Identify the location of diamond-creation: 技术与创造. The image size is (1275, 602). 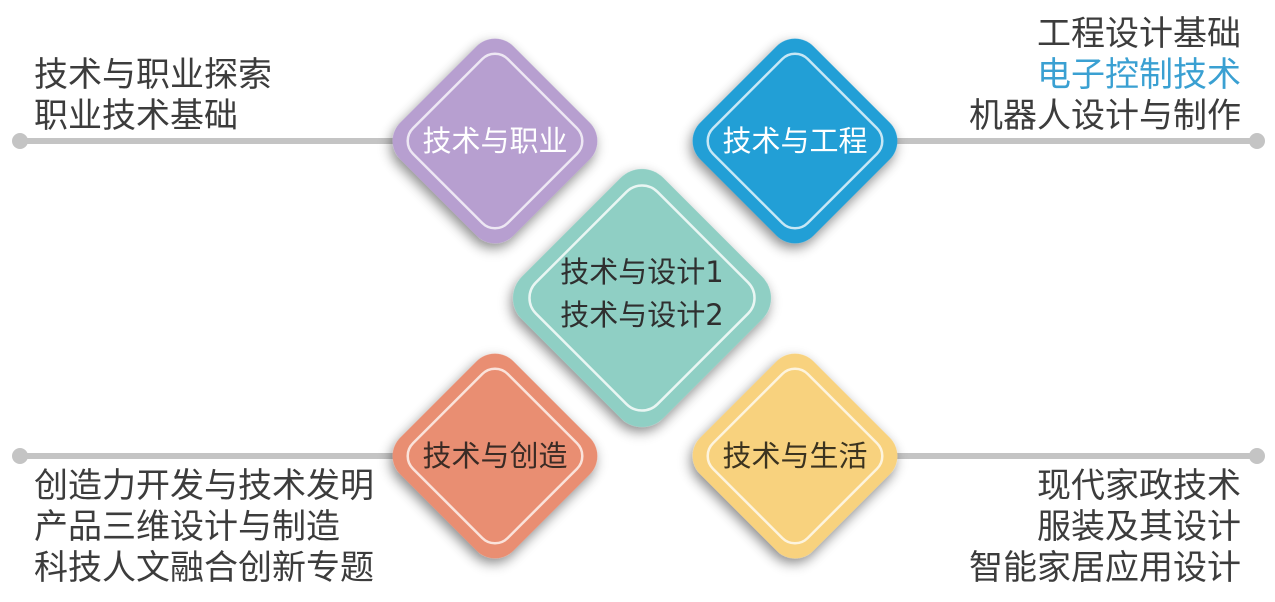
(495, 456).